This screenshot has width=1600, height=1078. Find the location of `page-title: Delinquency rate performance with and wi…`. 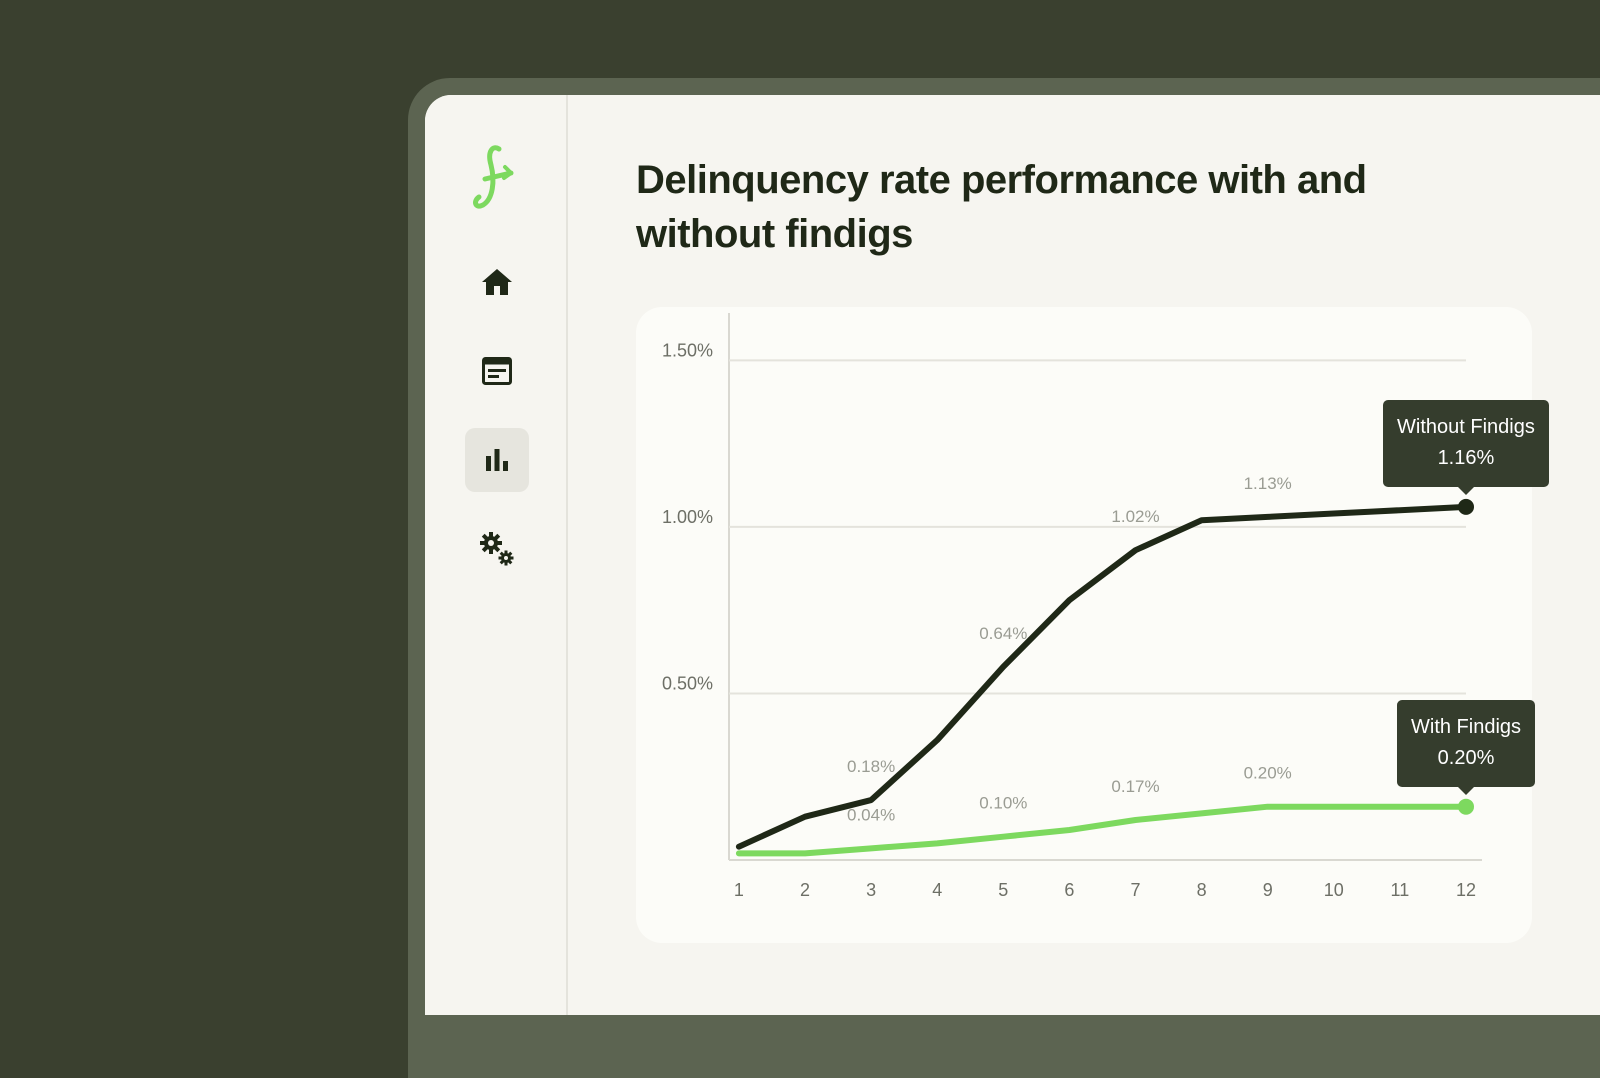

page-title: Delinquency rate performance with and wi… is located at coordinates (1001, 207).